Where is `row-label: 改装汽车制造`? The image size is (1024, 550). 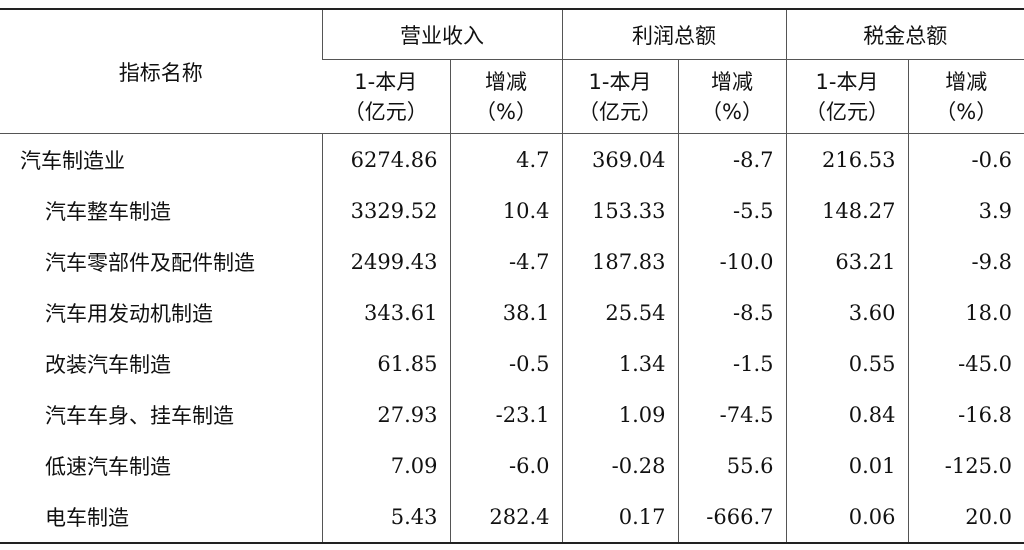
row-label: 改装汽车制造 is located at coordinates (108, 364).